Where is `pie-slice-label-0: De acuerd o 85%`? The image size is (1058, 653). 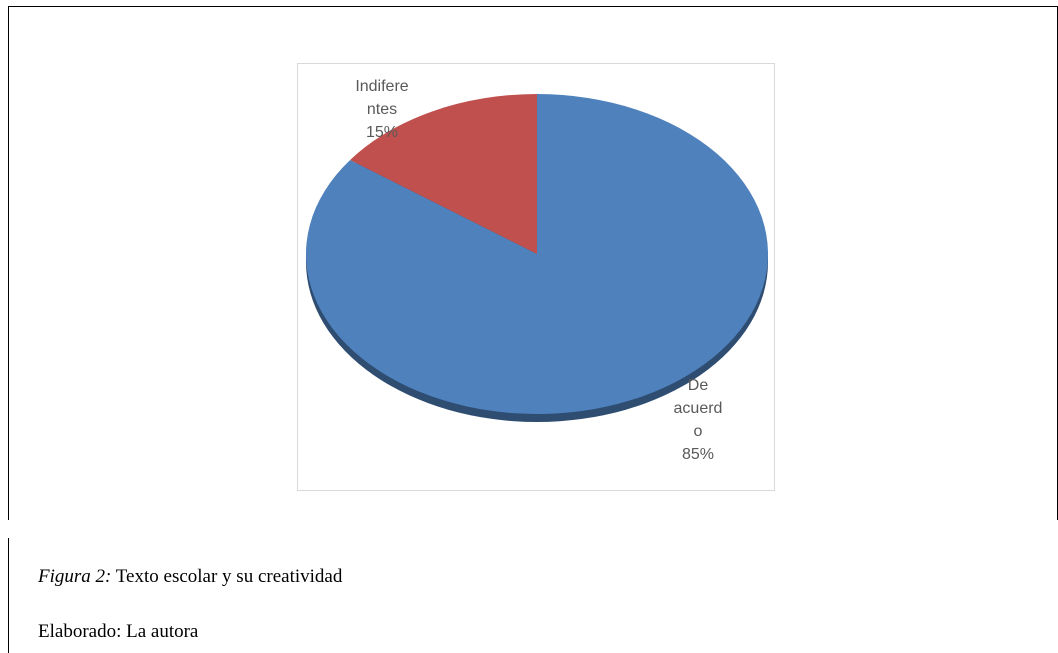
pie-slice-label-0: De acuerd o 85% is located at coordinates (698, 420).